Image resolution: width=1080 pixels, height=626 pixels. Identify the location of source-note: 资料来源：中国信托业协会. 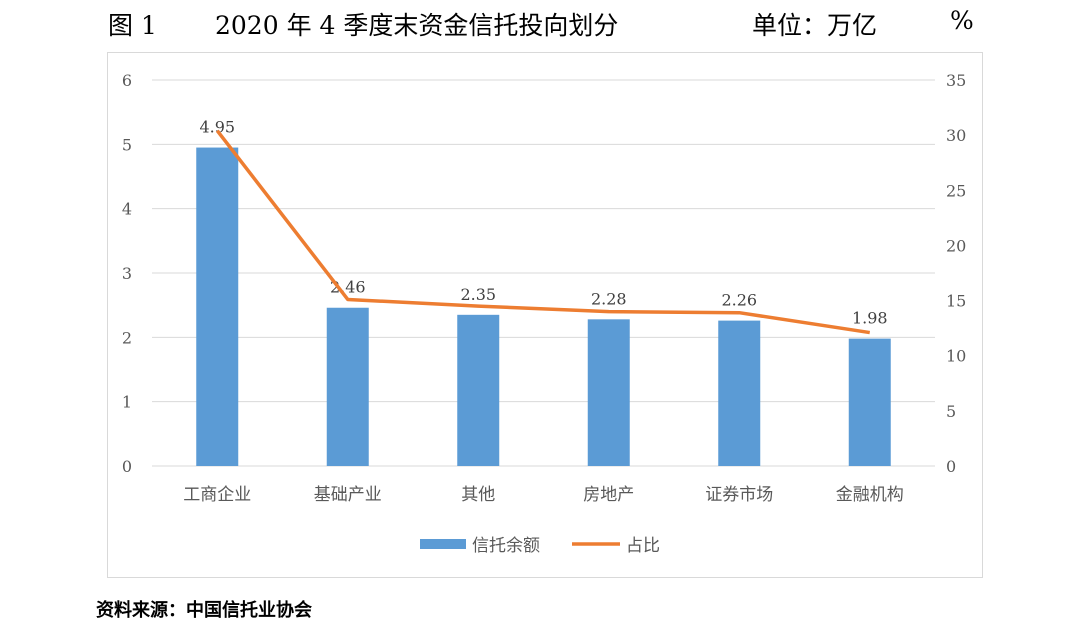
(204, 610).